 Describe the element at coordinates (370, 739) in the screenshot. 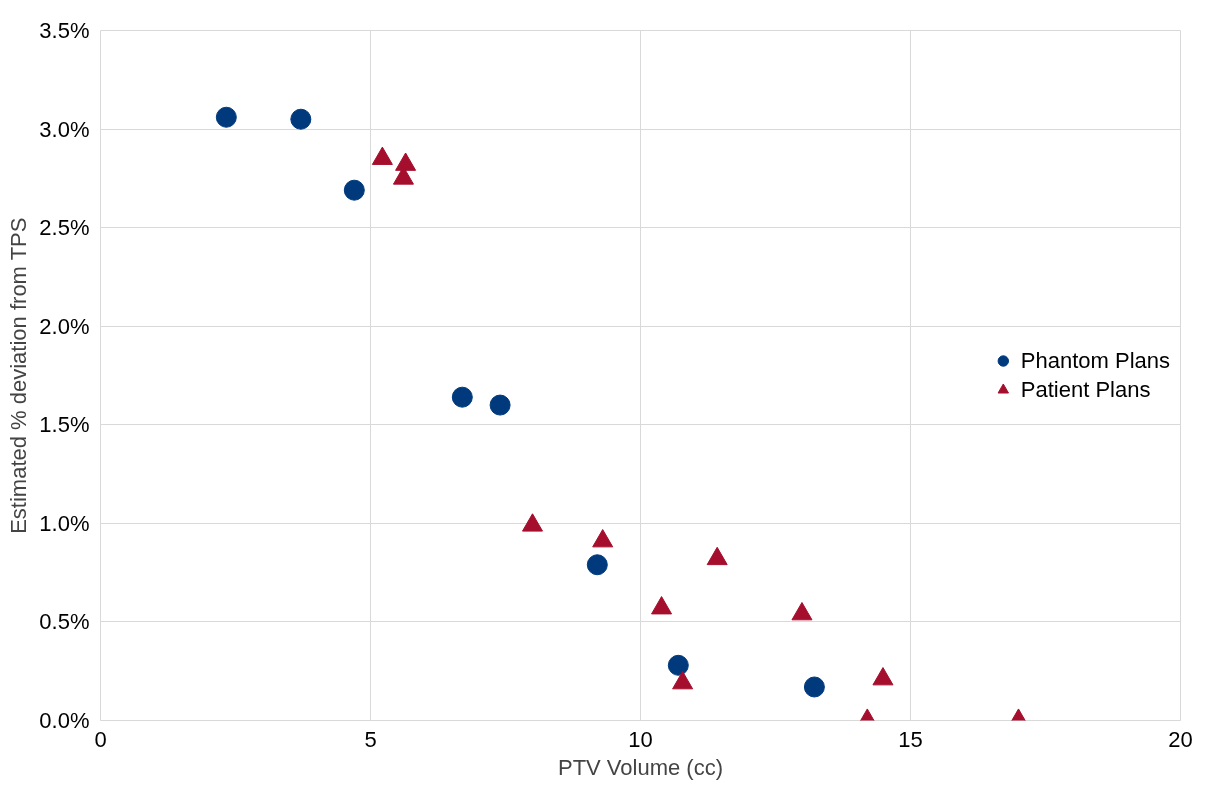

I see `x-tick-label: 5` at that location.